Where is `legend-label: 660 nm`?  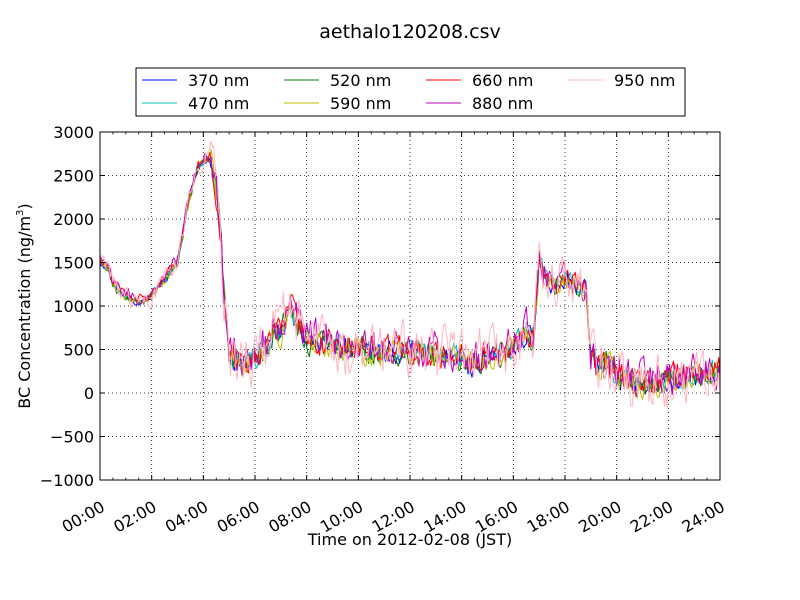
legend-label: 660 nm is located at coordinates (502, 80).